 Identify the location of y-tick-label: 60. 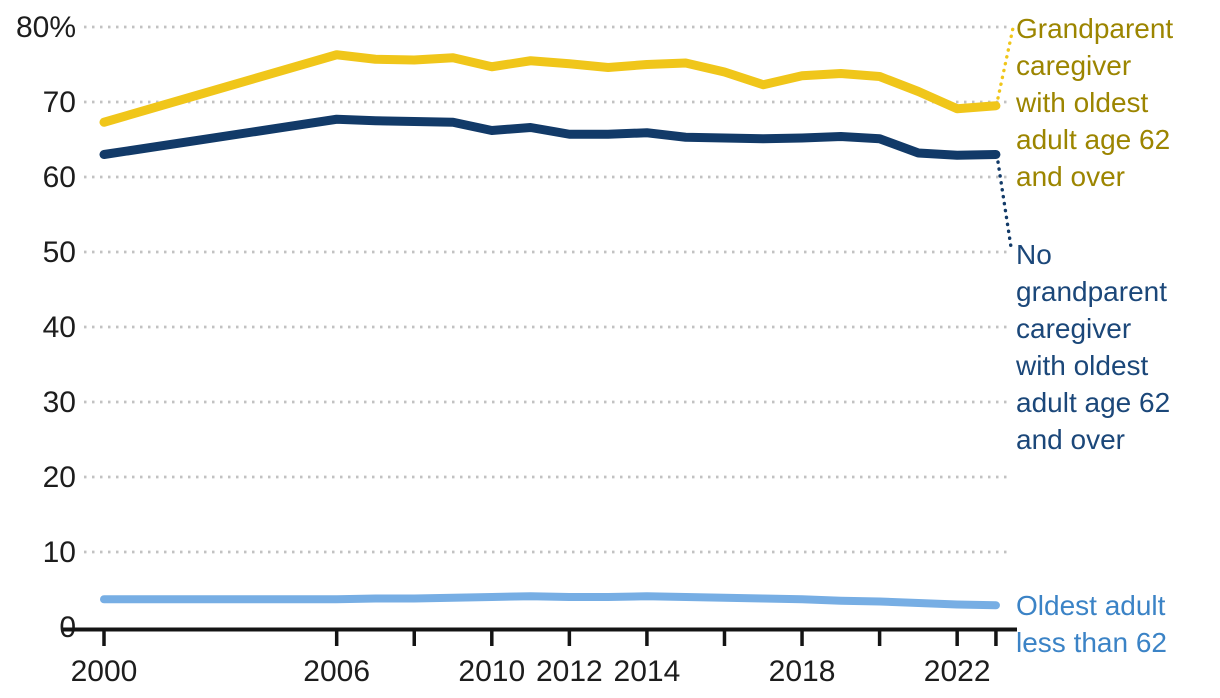
(59, 177).